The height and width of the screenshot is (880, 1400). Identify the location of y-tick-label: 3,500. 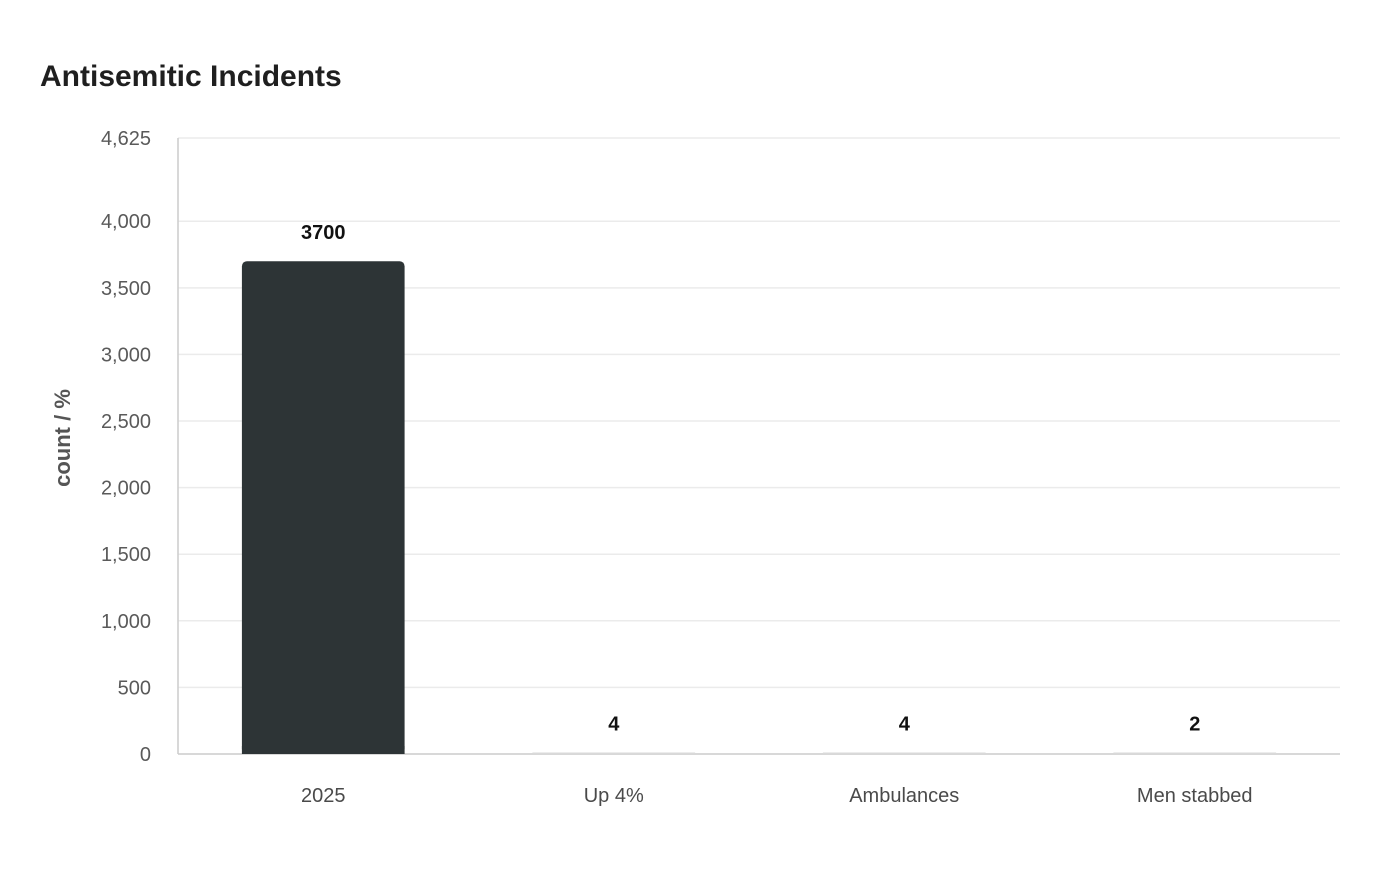
(126, 289).